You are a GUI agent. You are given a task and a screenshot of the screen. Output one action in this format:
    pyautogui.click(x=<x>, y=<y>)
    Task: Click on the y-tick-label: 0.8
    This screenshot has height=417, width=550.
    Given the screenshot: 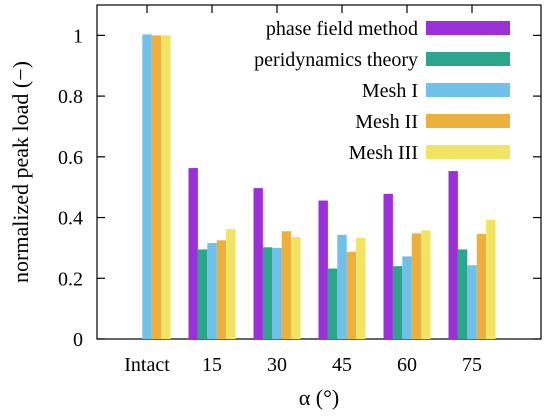 What is the action you would take?
    pyautogui.click(x=70, y=97)
    